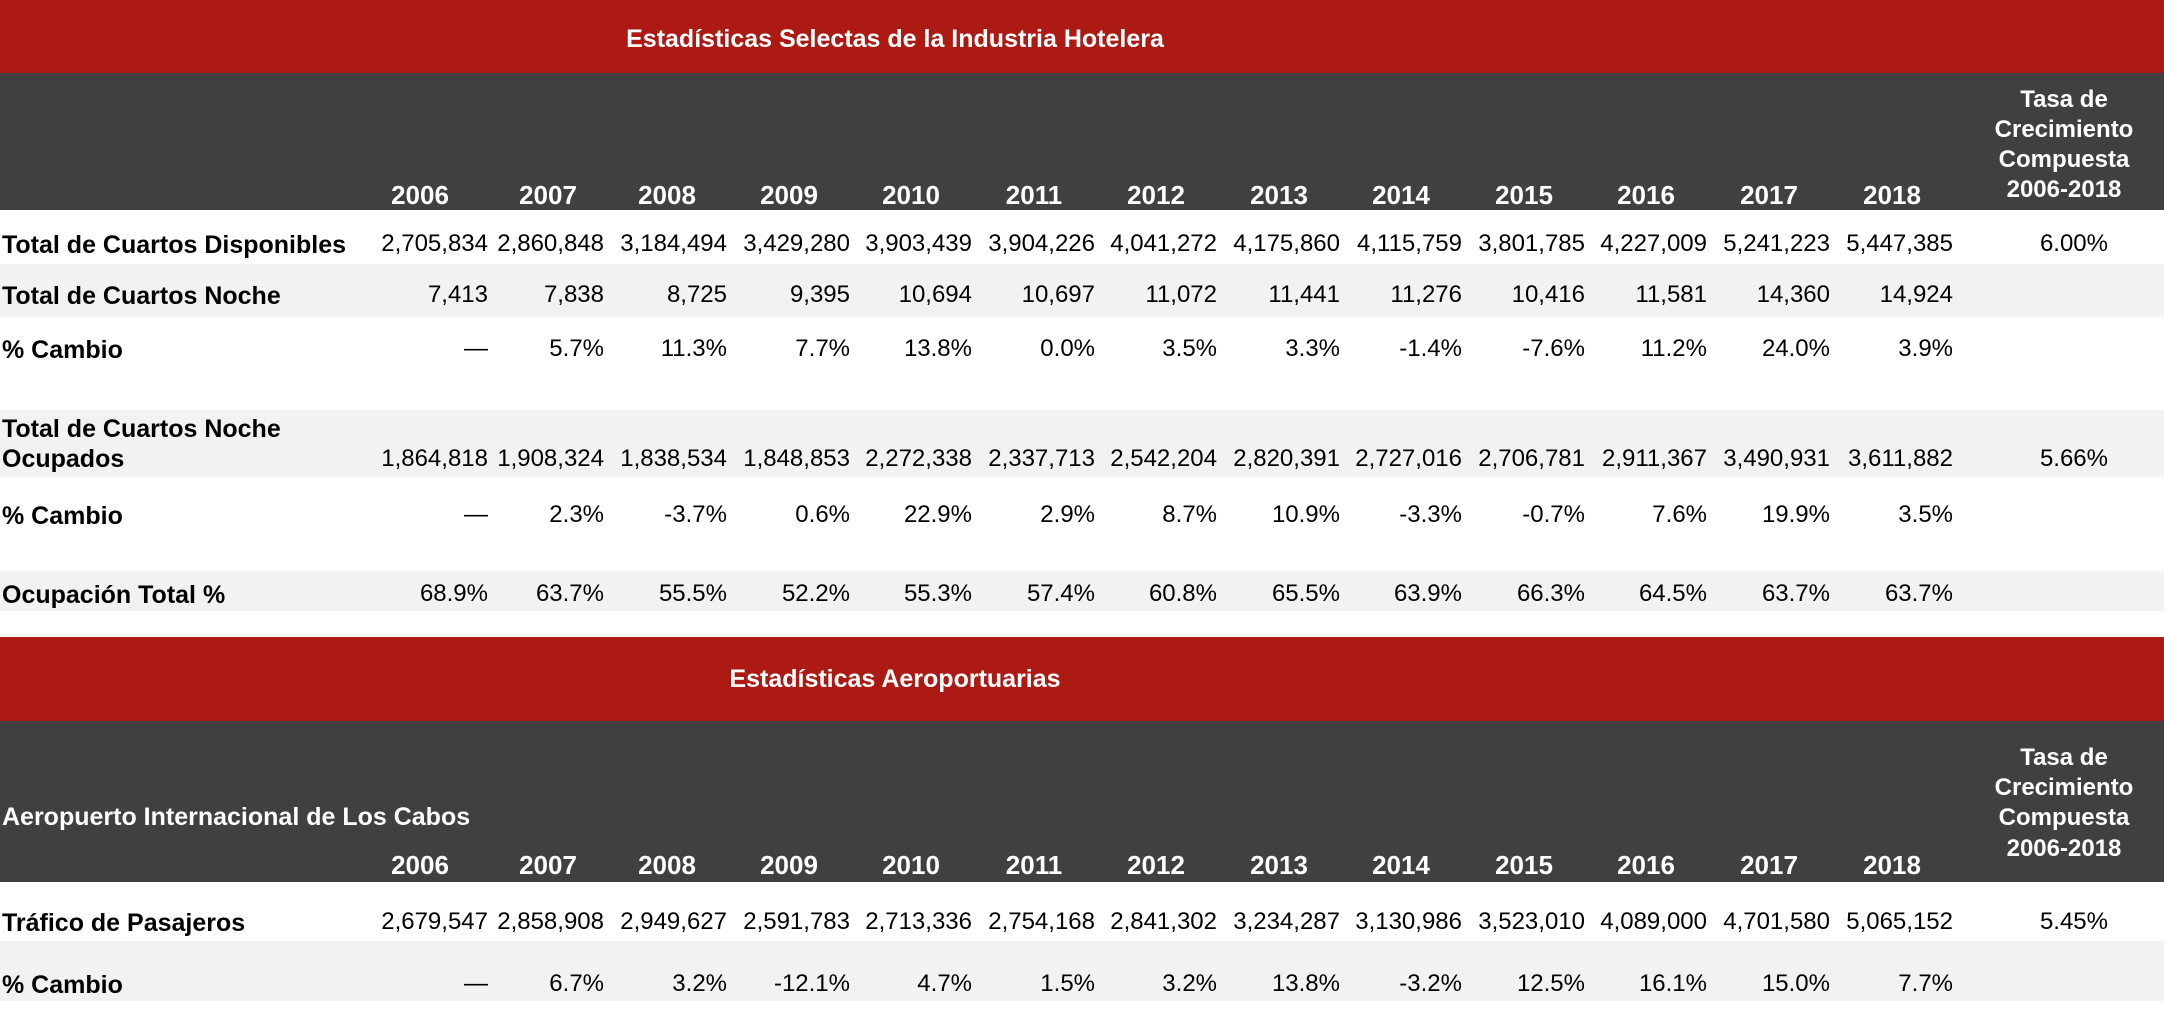  I want to click on hotel-cell: 4,041,272, so click(1163, 243).